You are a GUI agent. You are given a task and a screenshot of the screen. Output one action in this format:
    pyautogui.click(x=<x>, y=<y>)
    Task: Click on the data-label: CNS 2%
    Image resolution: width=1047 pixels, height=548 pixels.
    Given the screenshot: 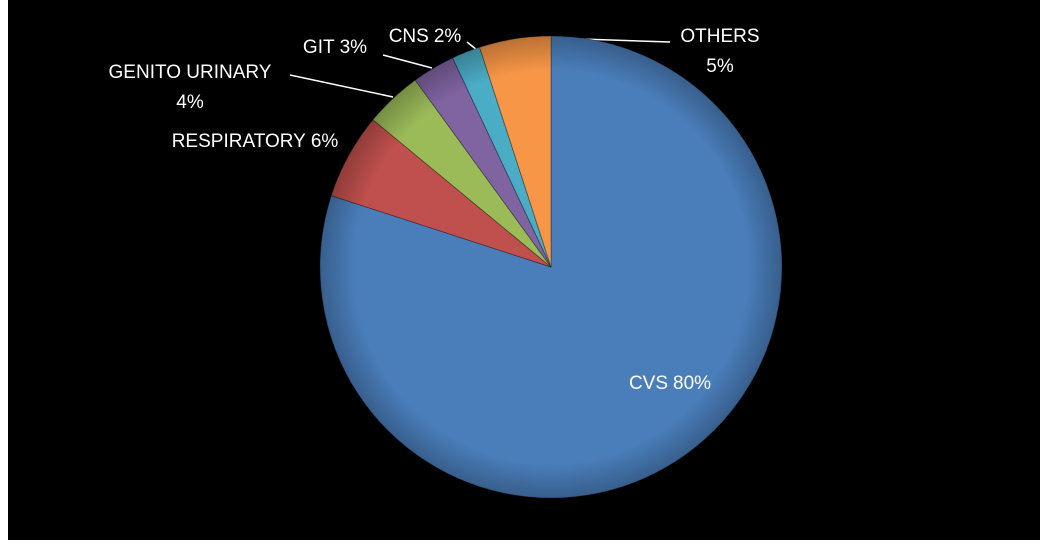 What is the action you would take?
    pyautogui.click(x=425, y=36)
    